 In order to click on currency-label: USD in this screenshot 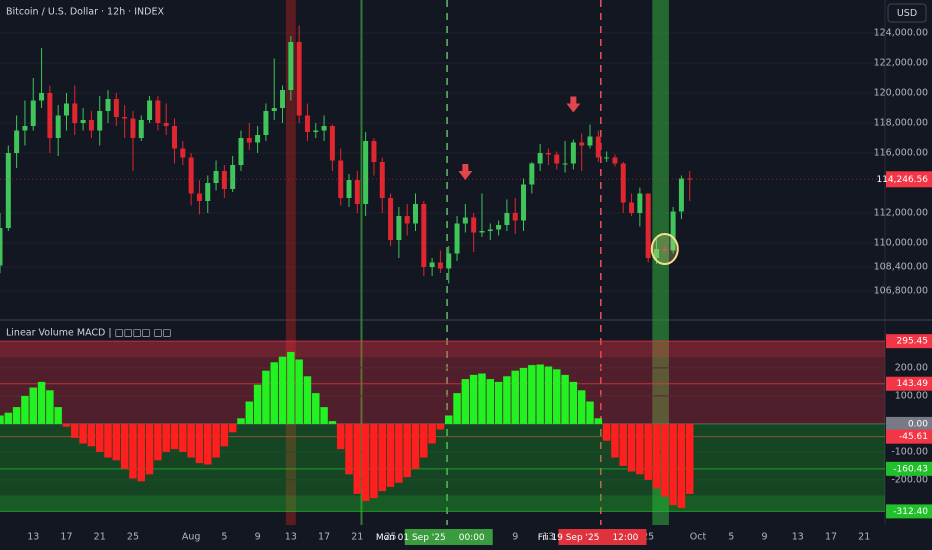, I will do `click(907, 13)`.